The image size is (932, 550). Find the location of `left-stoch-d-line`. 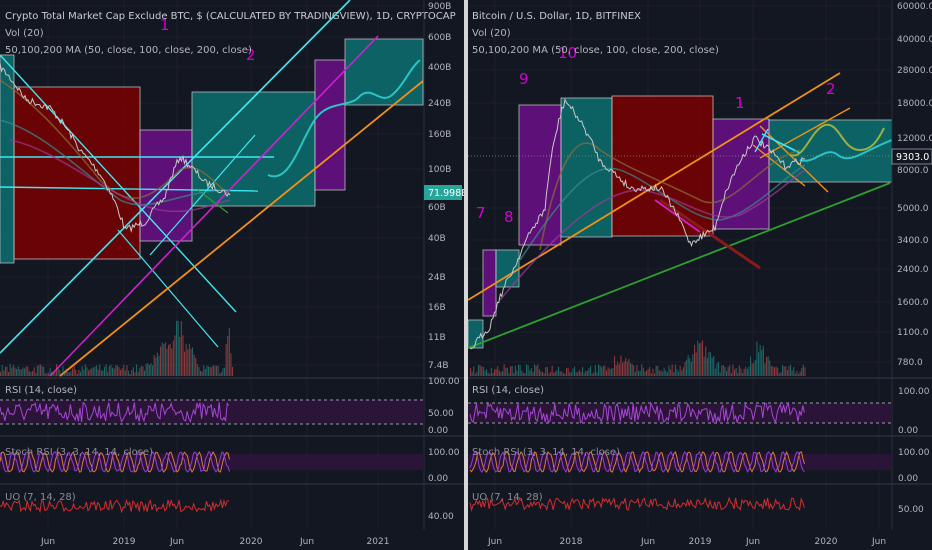

left-stoch-d-line is located at coordinates (115, 462).